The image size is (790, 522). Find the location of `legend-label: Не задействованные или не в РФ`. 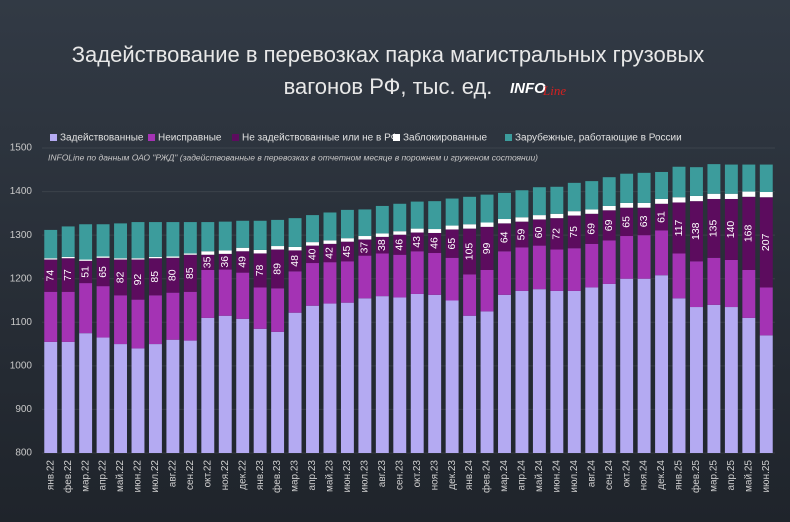

legend-label: Не задействованные или не в РФ is located at coordinates (320, 138).